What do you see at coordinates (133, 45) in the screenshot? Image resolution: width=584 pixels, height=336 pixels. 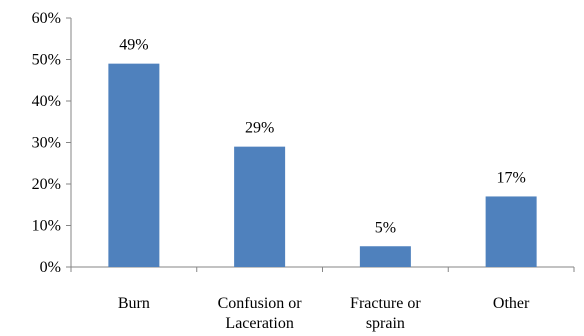 I see `bar-value-label: 49%` at bounding box center [133, 45].